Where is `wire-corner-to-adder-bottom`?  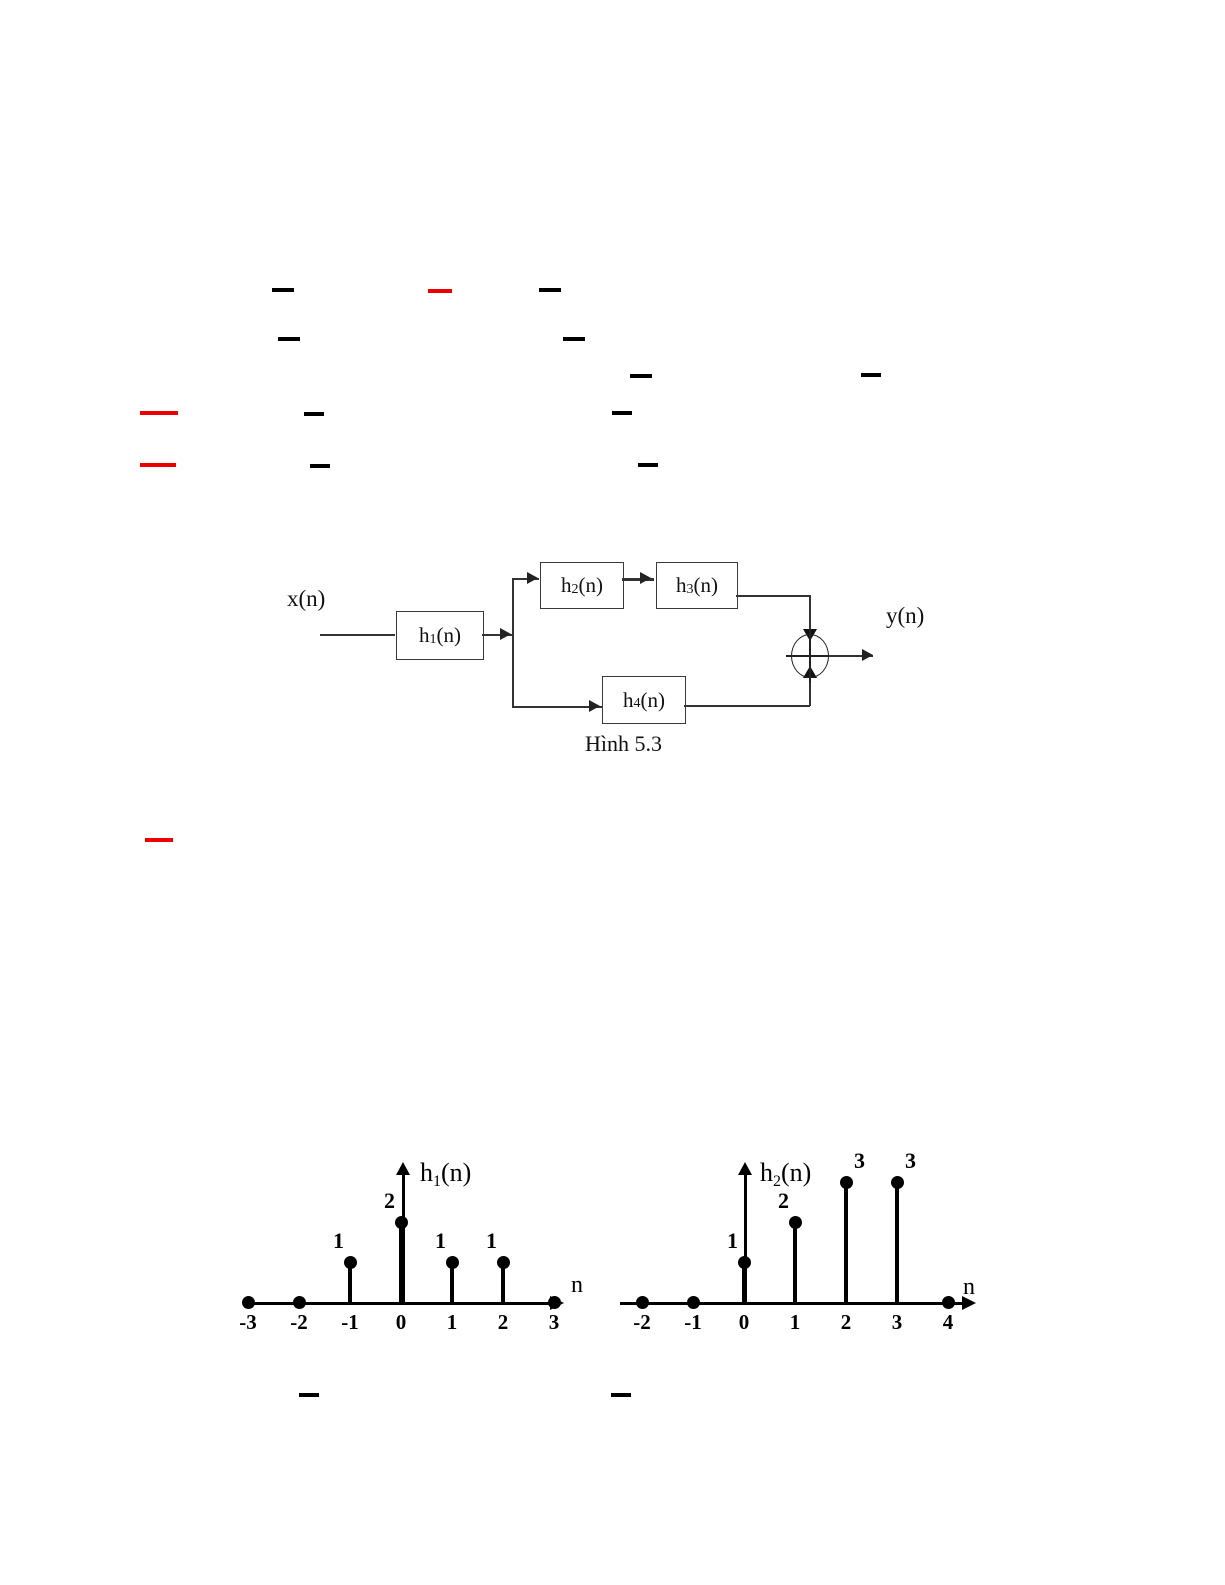 wire-corner-to-adder-bottom is located at coordinates (810, 689).